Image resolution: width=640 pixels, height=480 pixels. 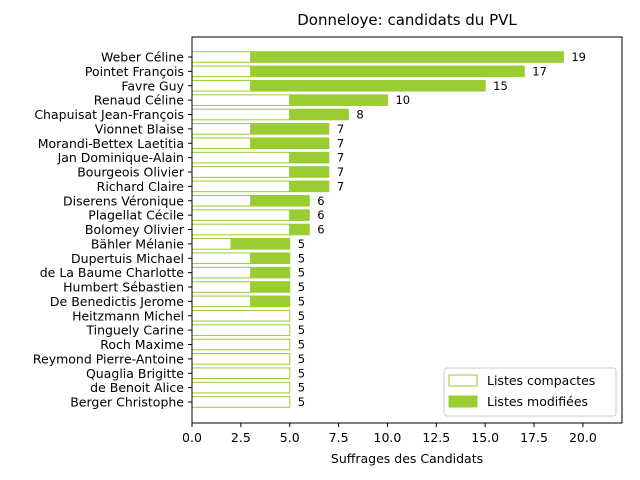 I want to click on bar-1-compactes, so click(x=221, y=71).